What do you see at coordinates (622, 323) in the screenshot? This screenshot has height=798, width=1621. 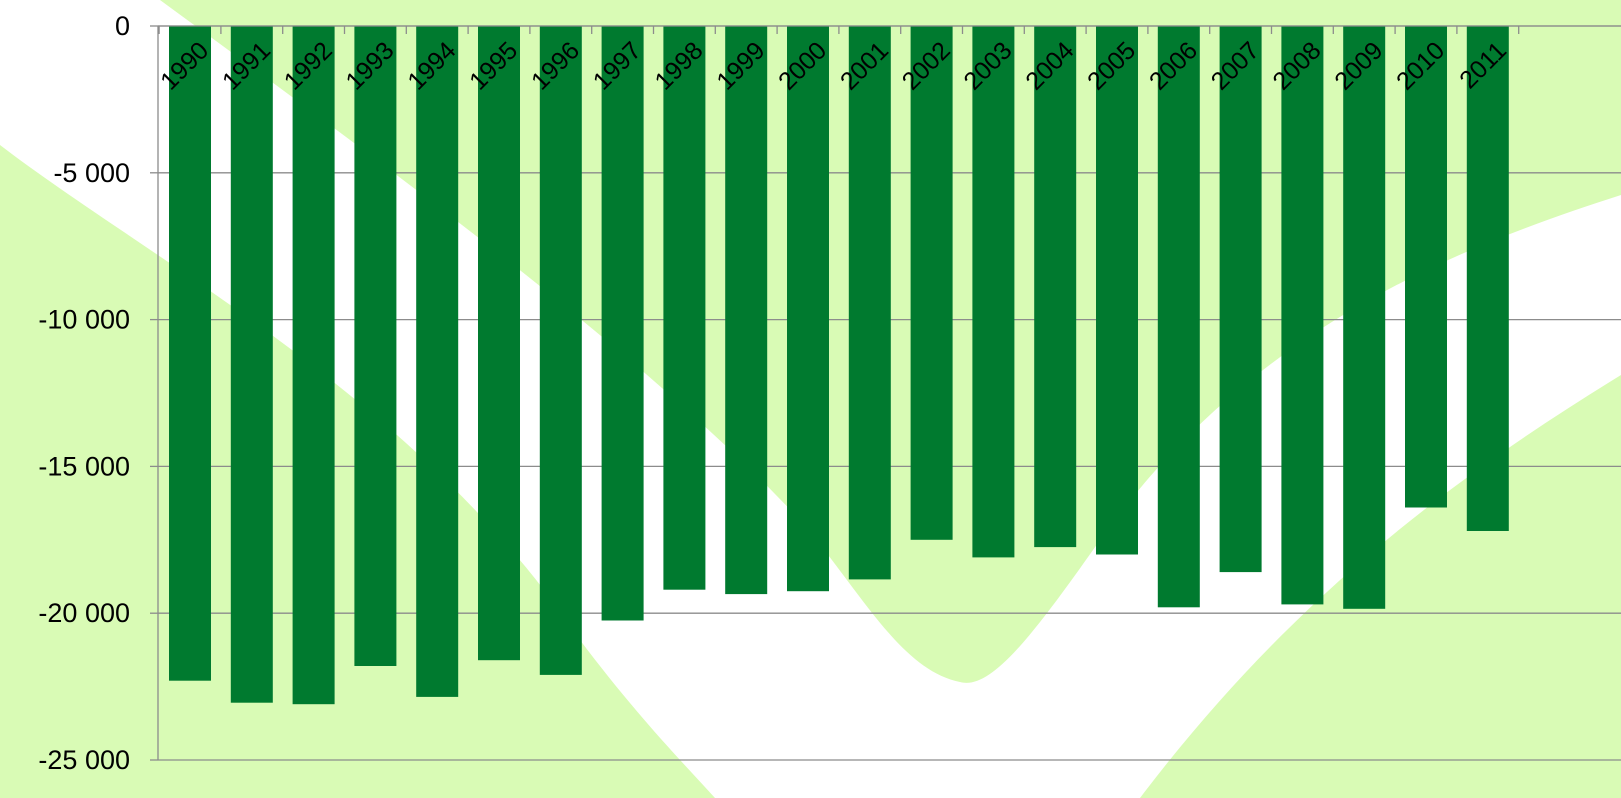 I see `bar-1997` at bounding box center [622, 323].